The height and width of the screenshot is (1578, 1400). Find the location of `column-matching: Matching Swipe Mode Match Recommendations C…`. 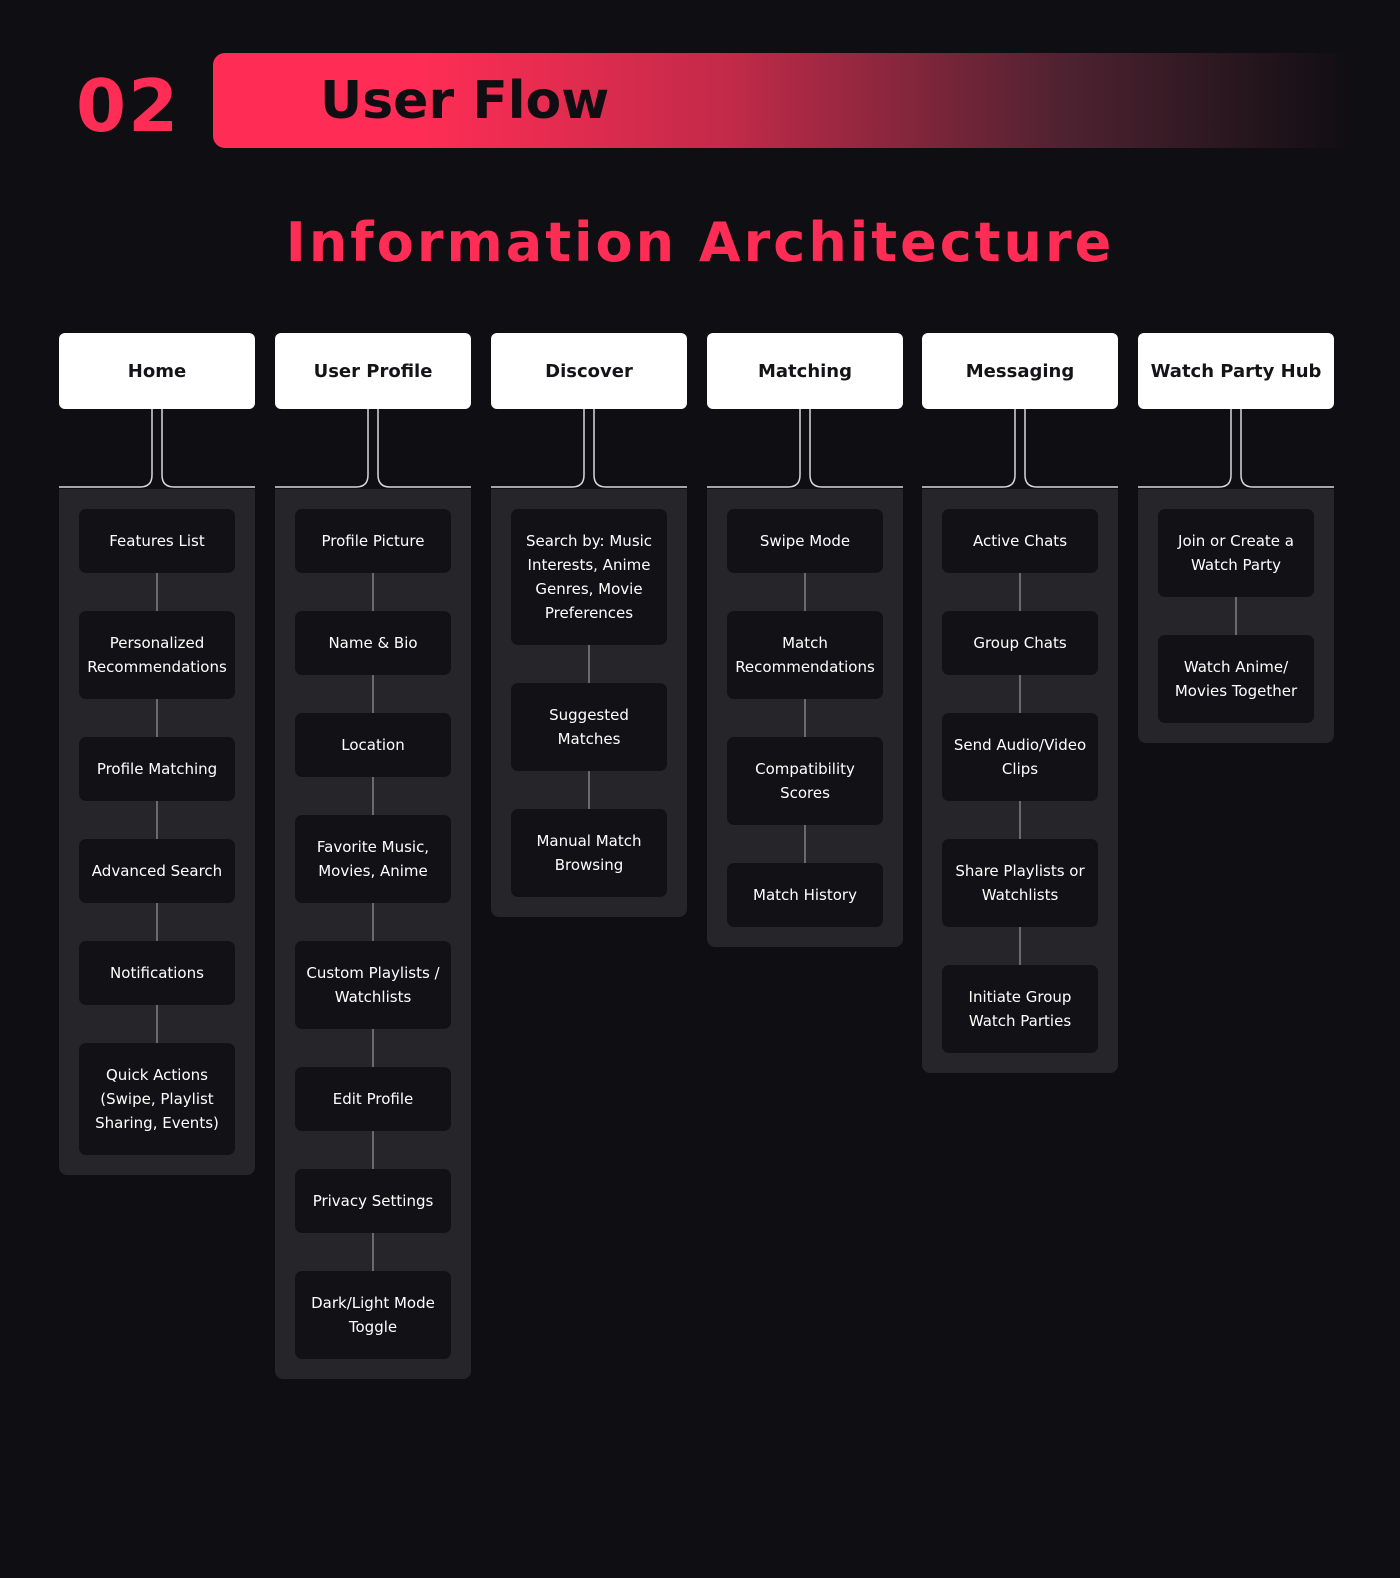

column-matching: Matching Swipe Mode Match Recommendations C… is located at coordinates (805, 640).